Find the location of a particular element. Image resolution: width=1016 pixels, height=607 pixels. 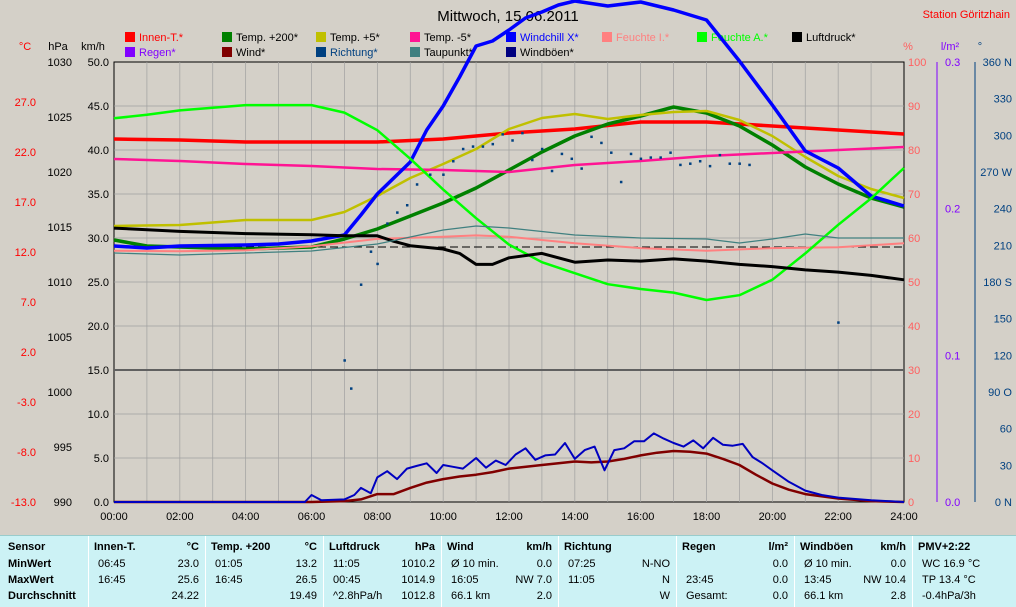

stats-cell-value: 24.22 is located at coordinates (185, 596).